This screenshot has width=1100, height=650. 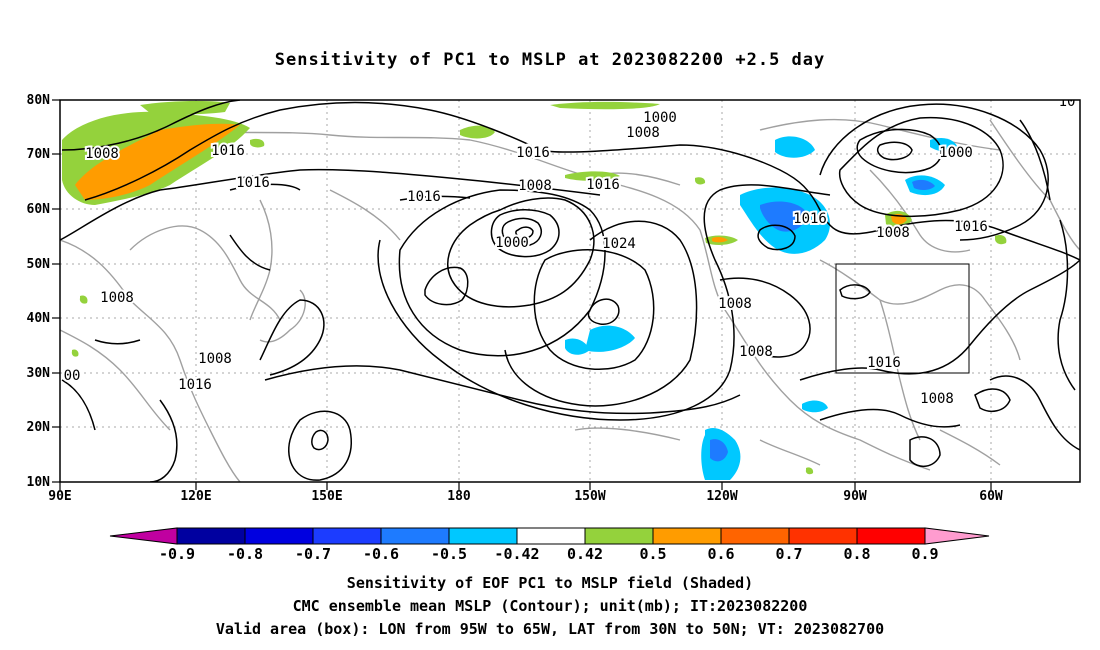 I want to click on lat-label: 10N, so click(x=39, y=482).